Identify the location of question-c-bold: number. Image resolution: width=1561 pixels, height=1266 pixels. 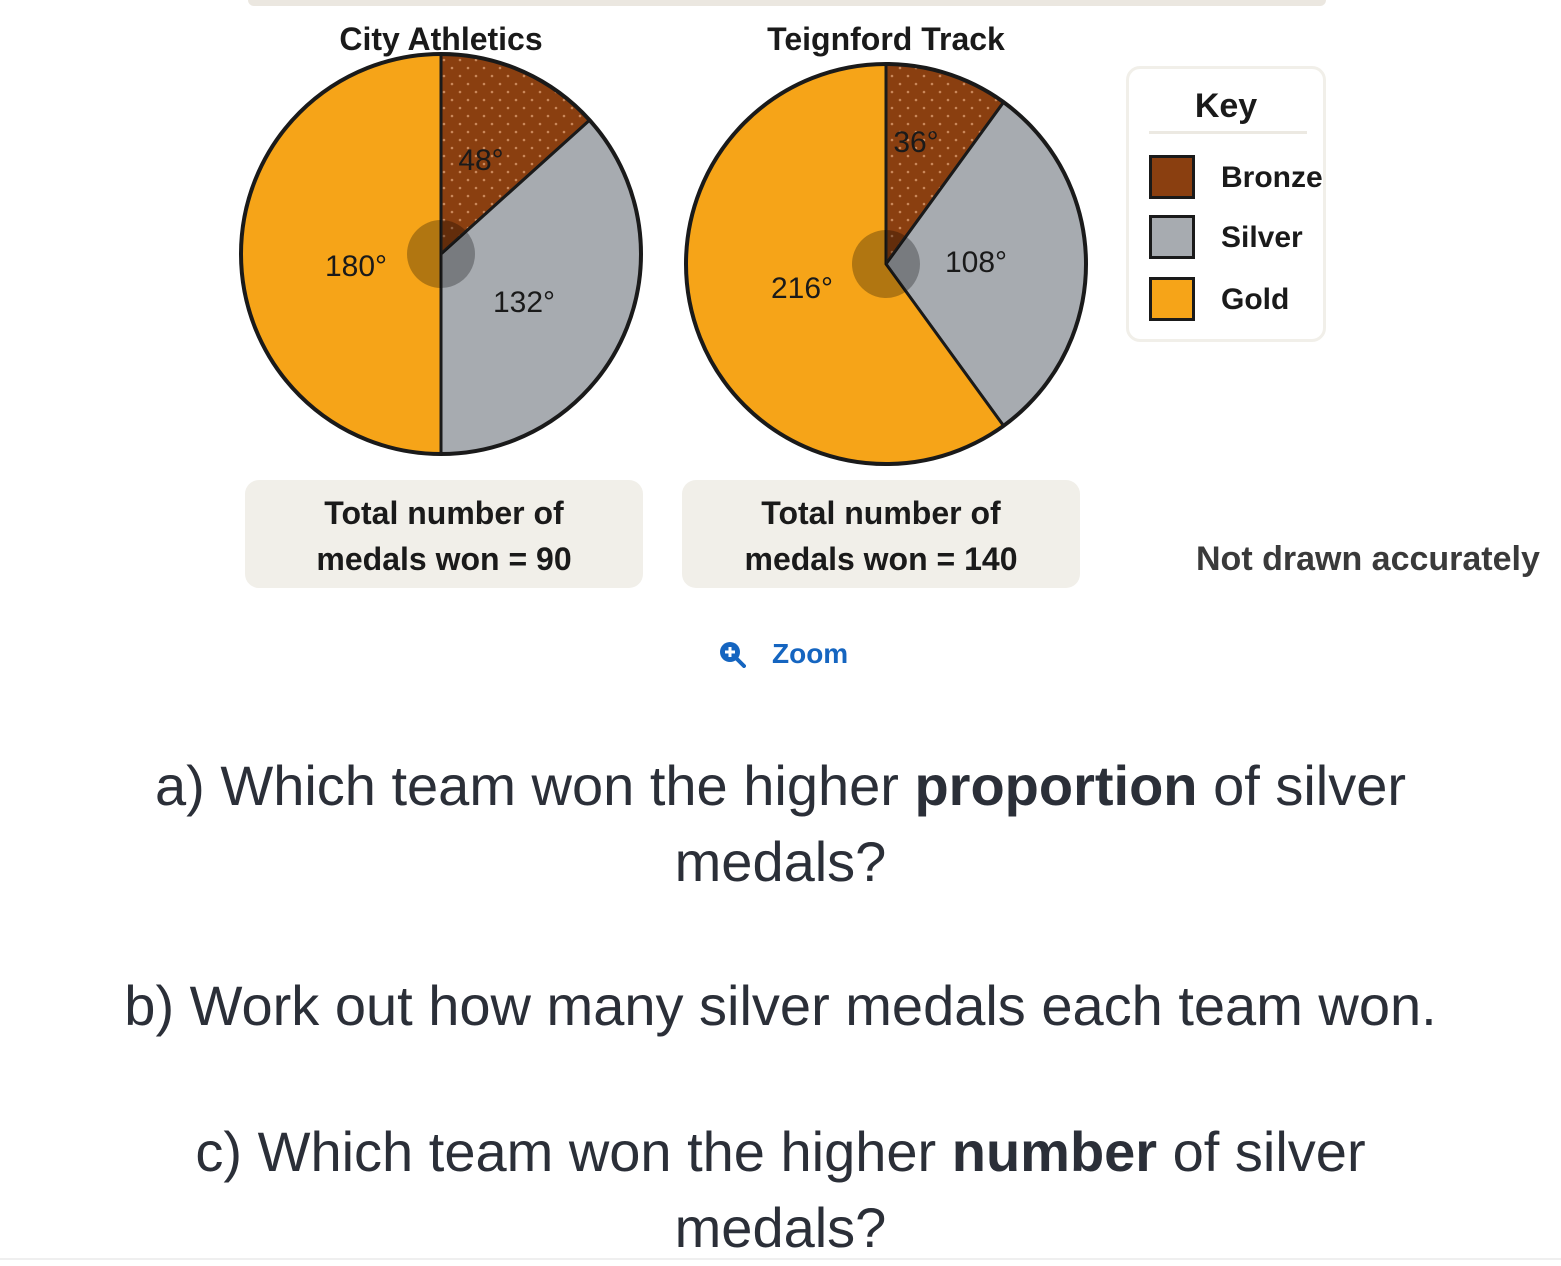
(1054, 1151).